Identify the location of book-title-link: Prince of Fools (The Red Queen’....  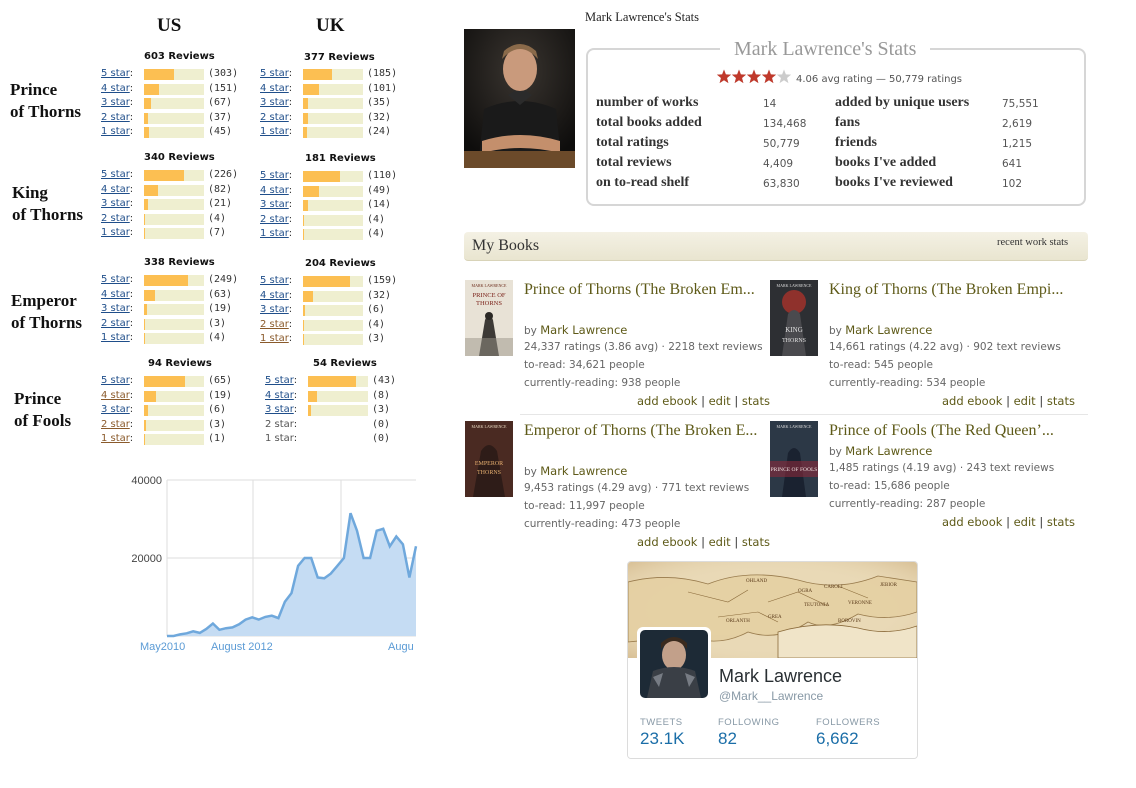
(941, 430).